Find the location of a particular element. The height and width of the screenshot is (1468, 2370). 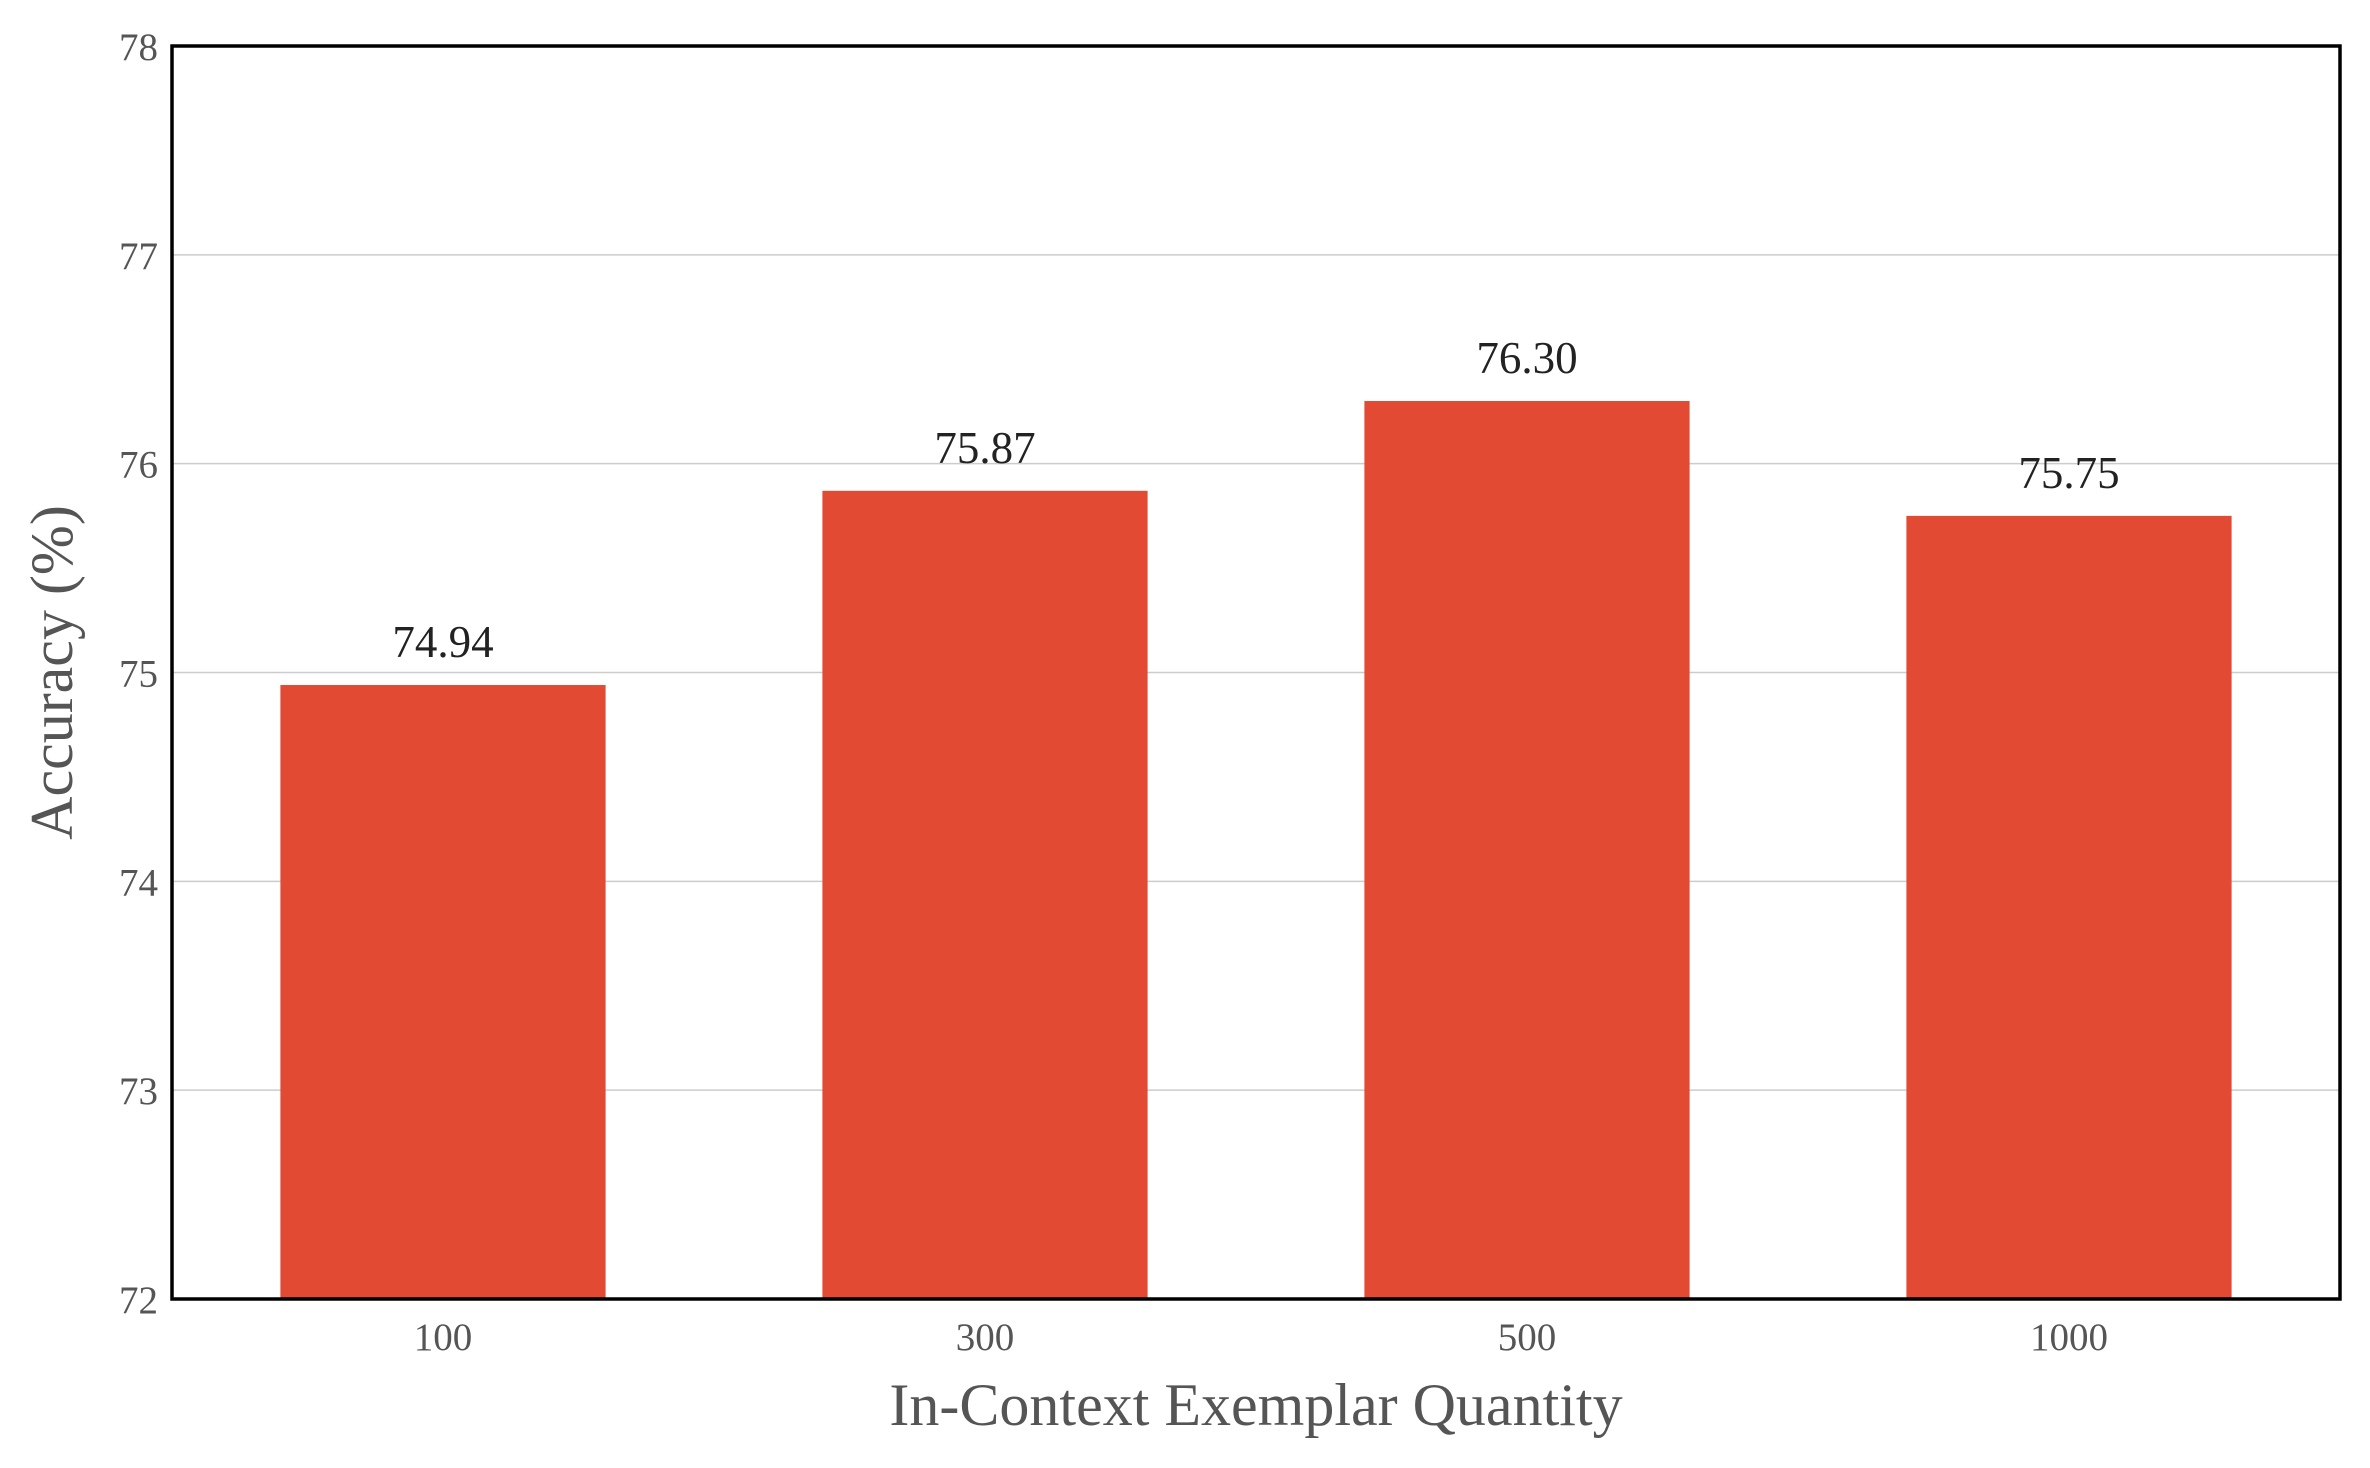

y-tick-label: 75 is located at coordinates (138, 674).